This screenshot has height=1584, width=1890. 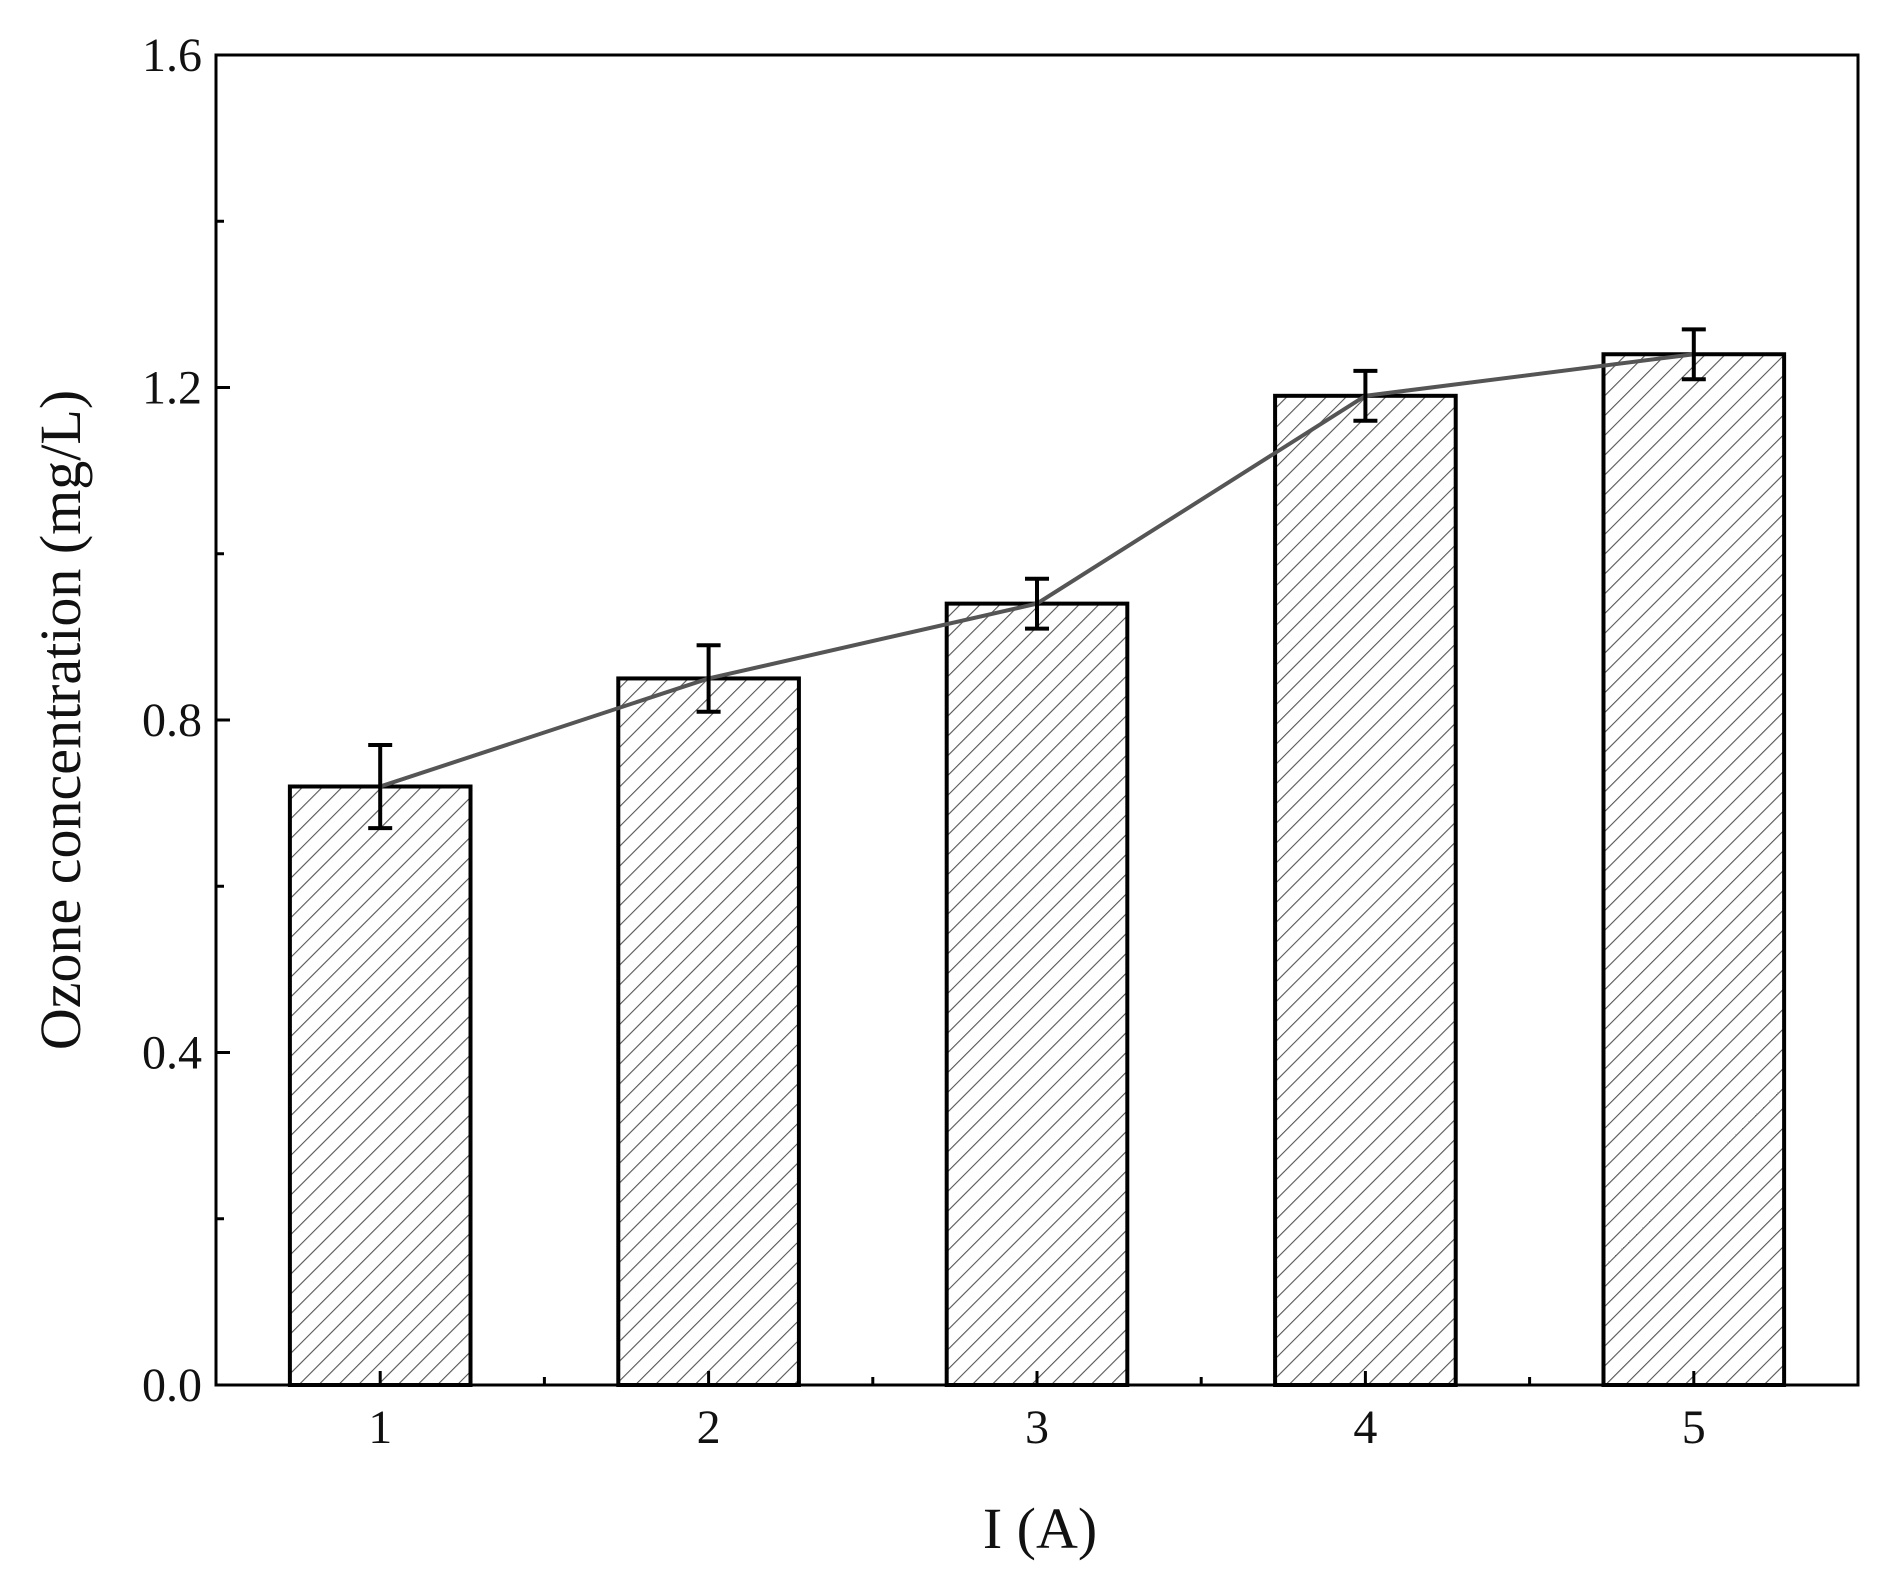 I want to click on x-axis-label: I (A), so click(x=1040, y=1528).